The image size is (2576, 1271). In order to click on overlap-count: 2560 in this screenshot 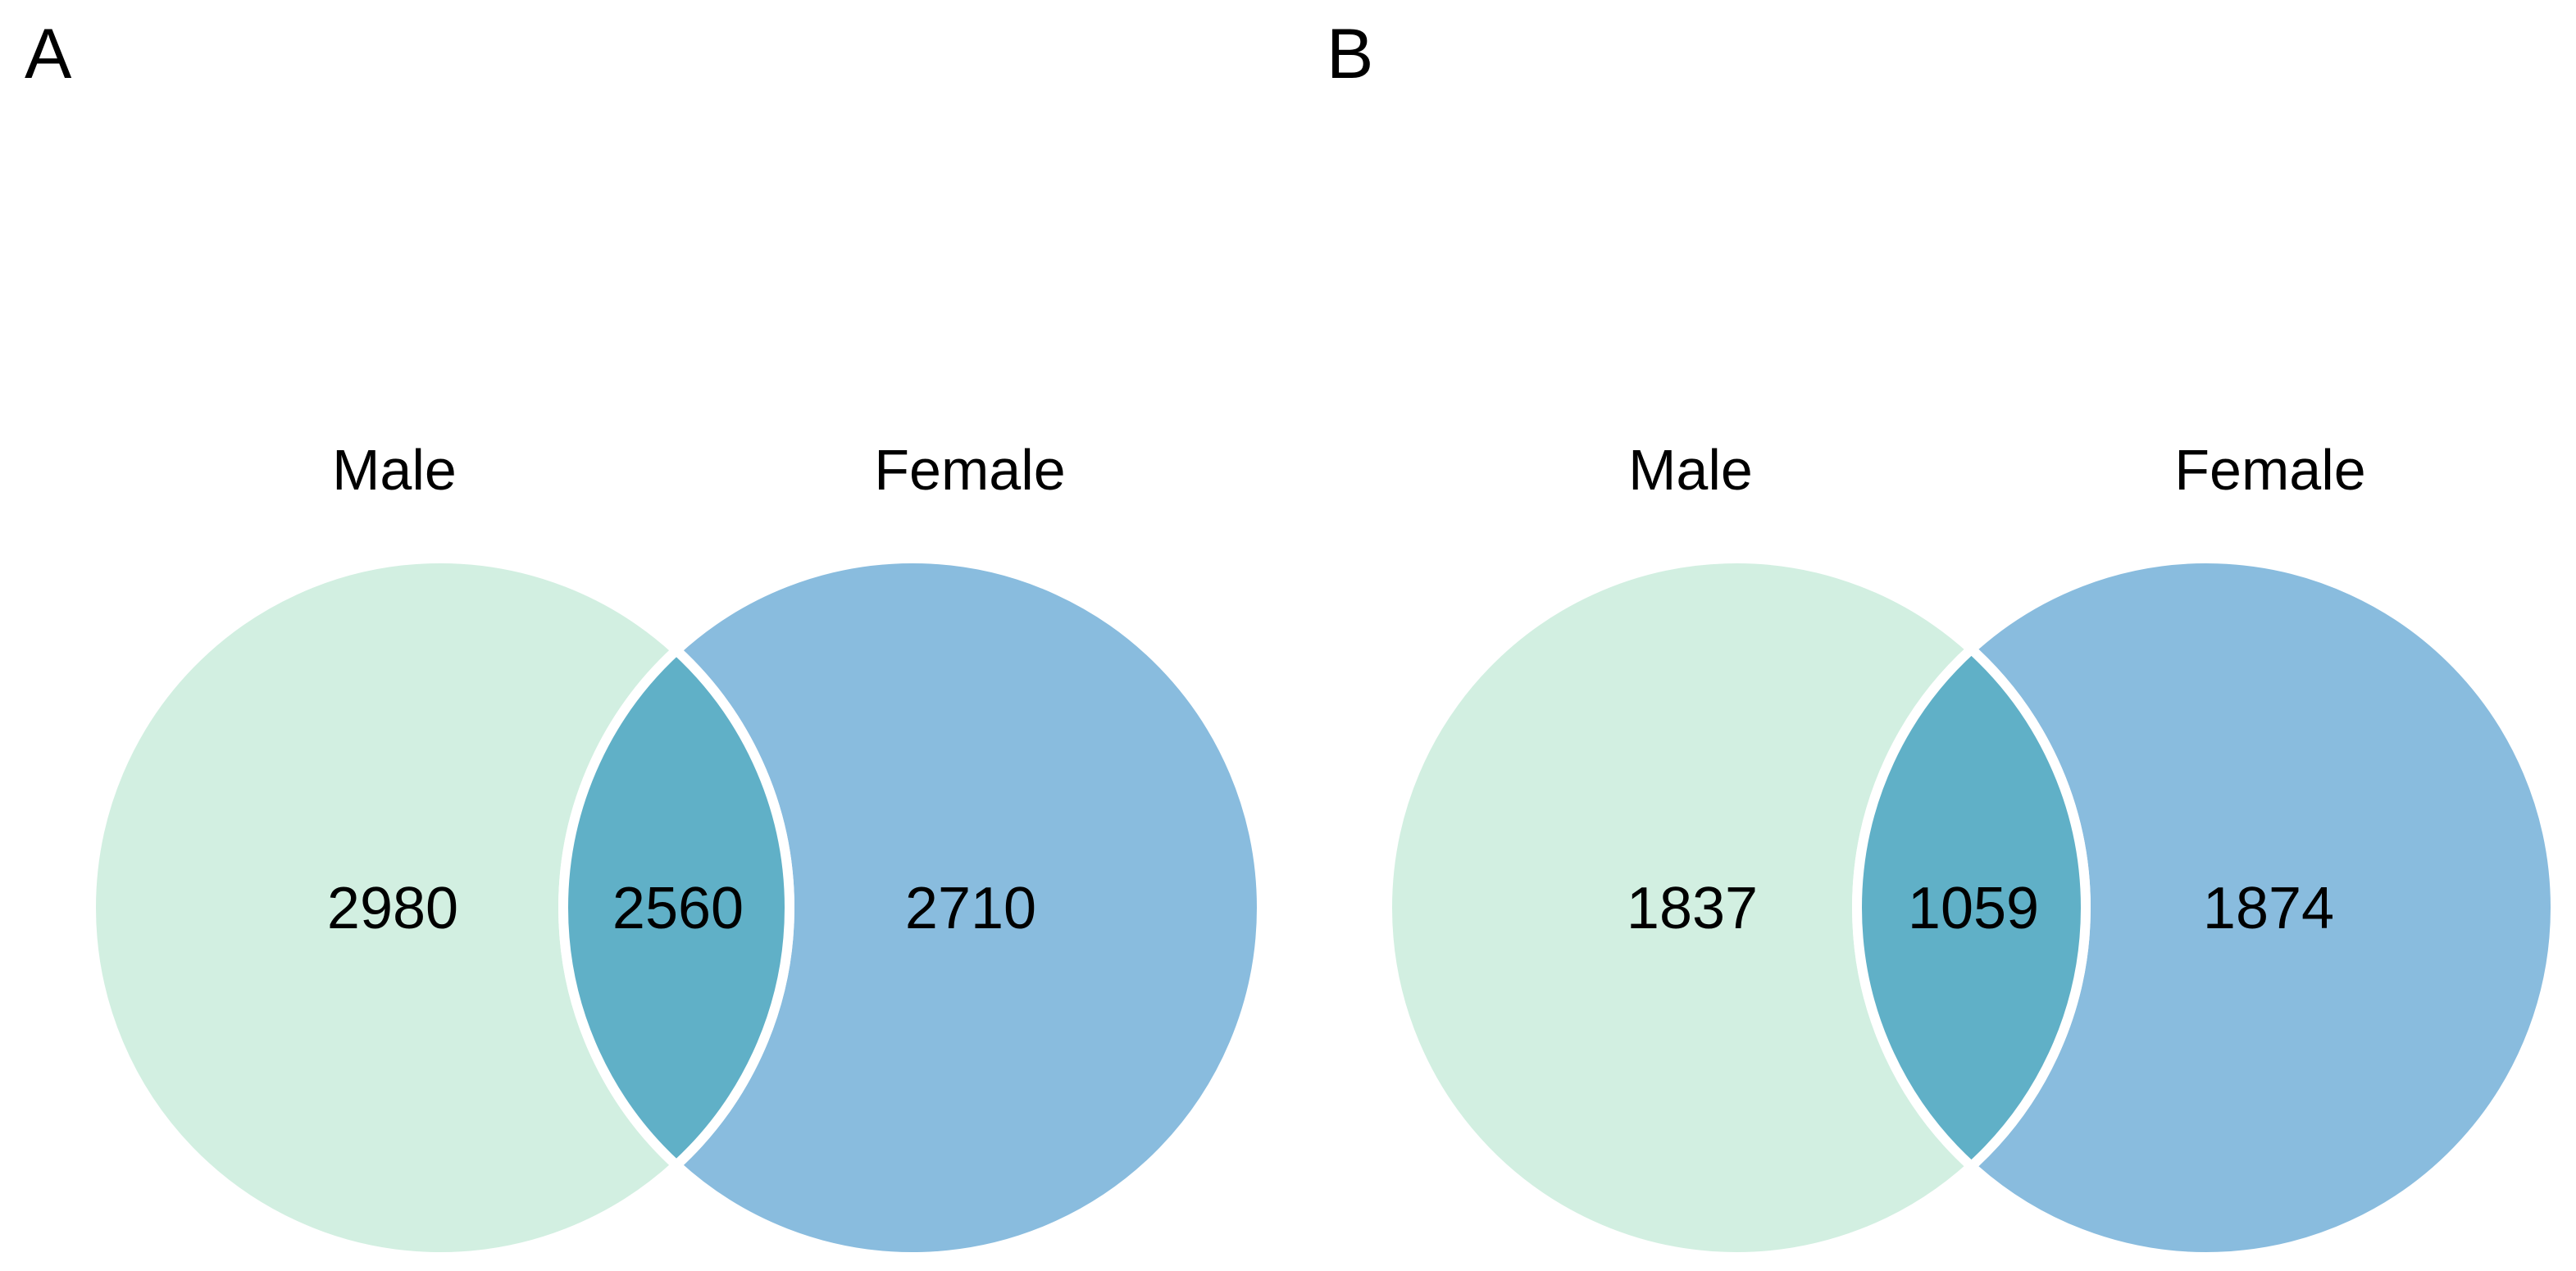, I will do `click(678, 908)`.